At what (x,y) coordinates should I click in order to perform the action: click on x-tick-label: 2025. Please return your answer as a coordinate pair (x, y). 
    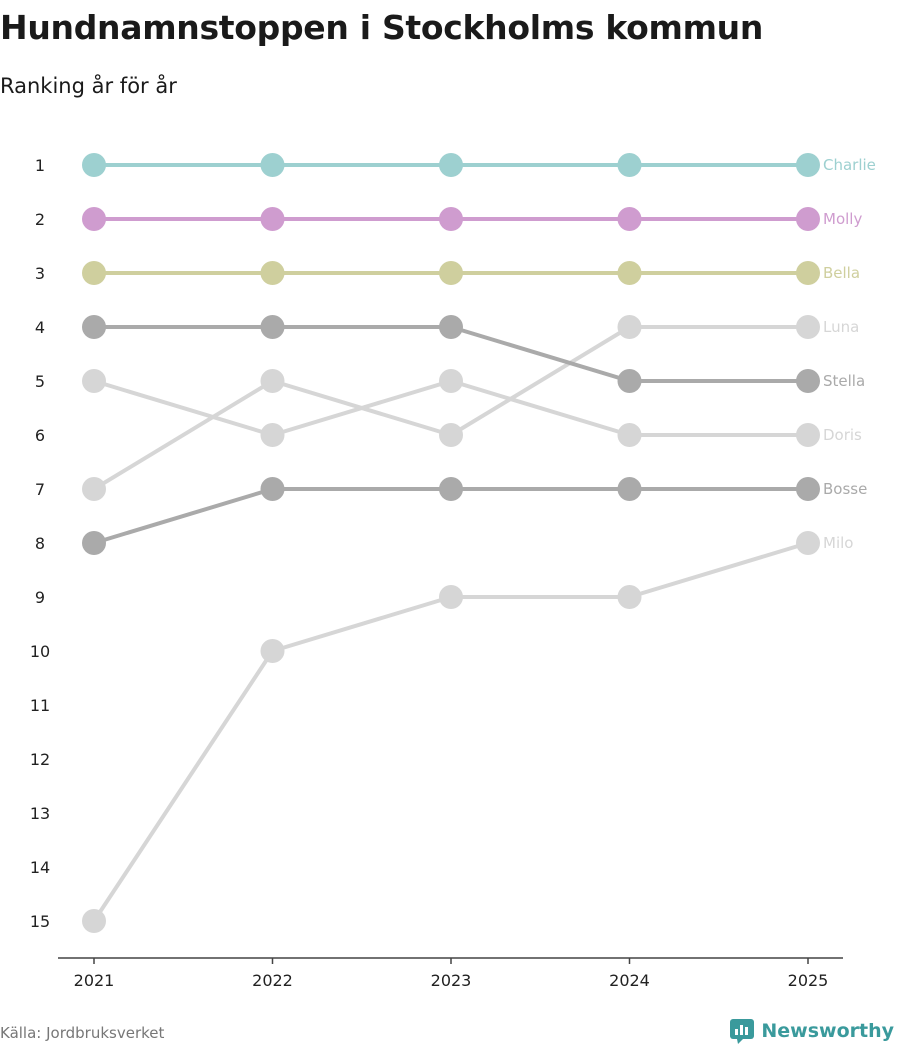
    Looking at the image, I should click on (808, 980).